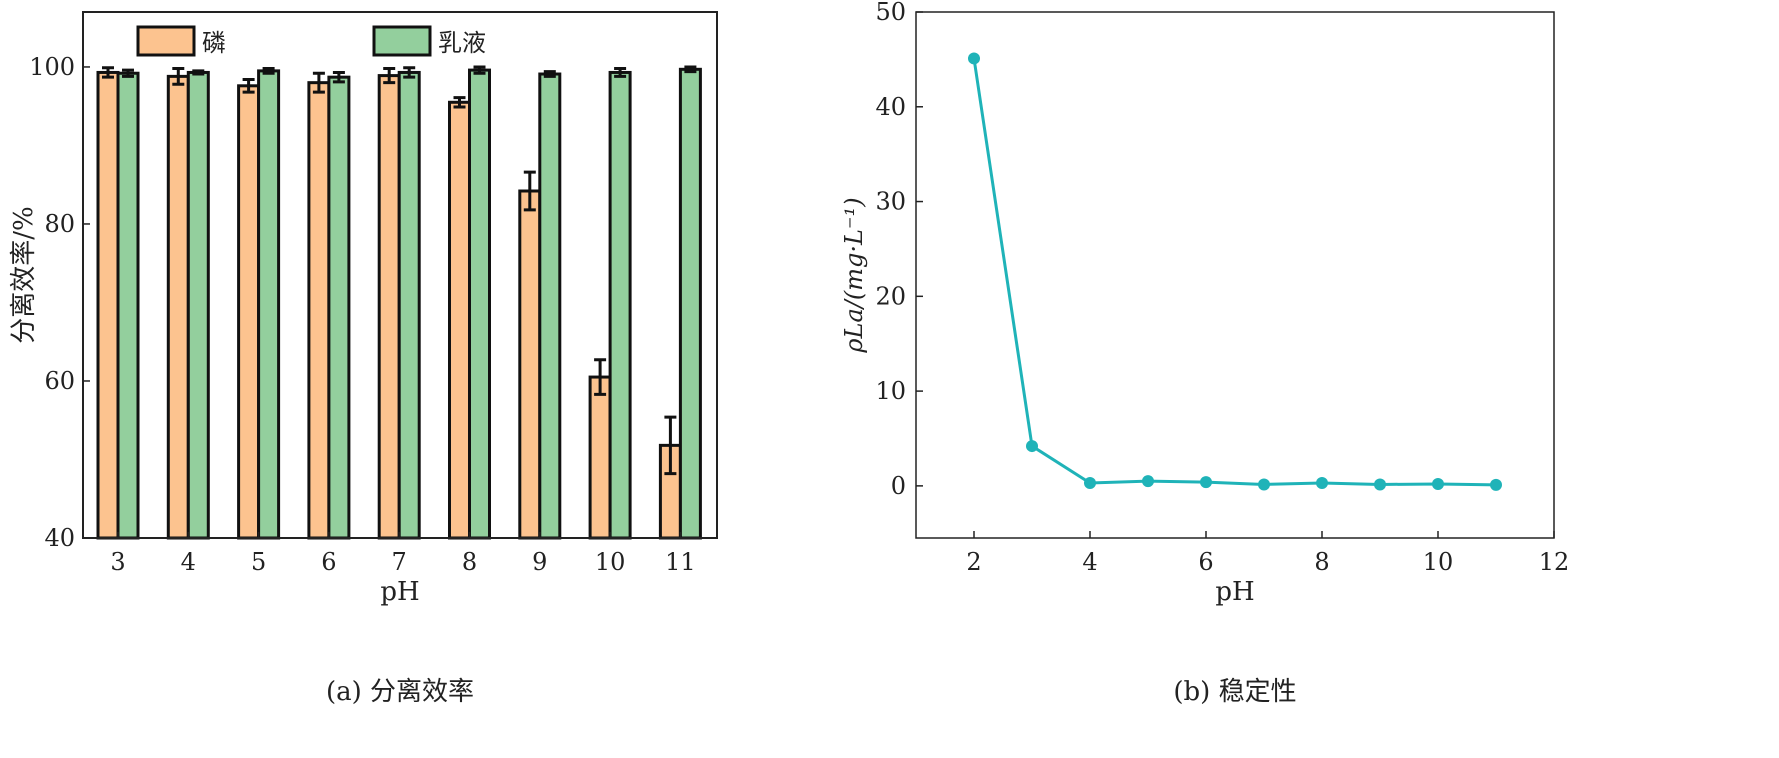 The image size is (1779, 758). Describe the element at coordinates (539, 562) in the screenshot. I see `x-tick-label: 9` at that location.